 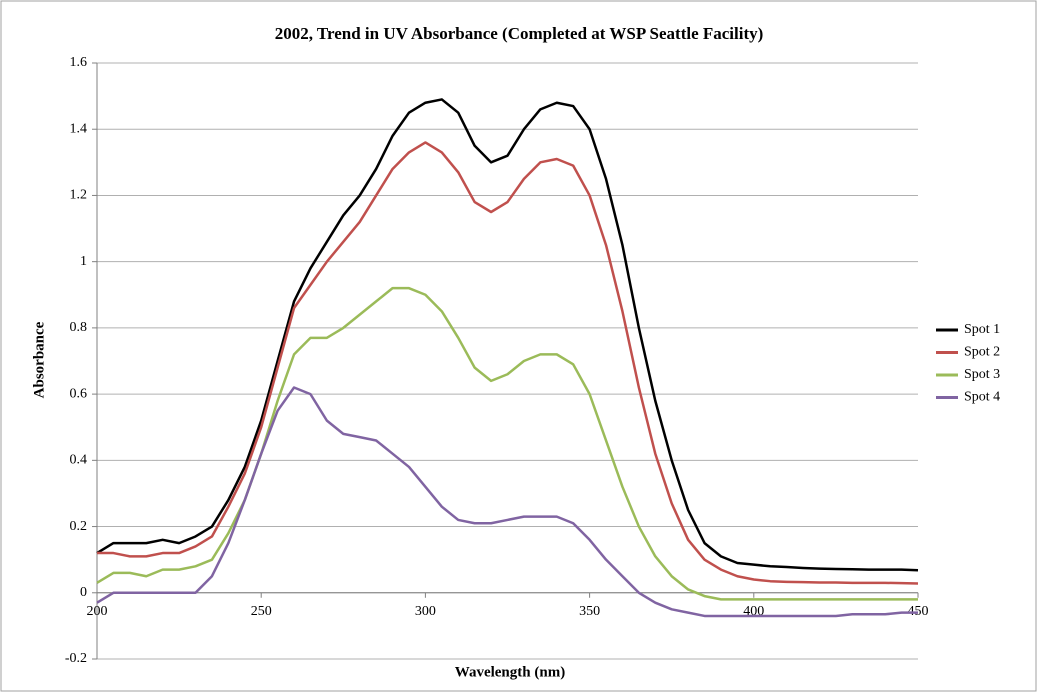 What do you see at coordinates (982, 352) in the screenshot?
I see `legend-label: Spot 2` at bounding box center [982, 352].